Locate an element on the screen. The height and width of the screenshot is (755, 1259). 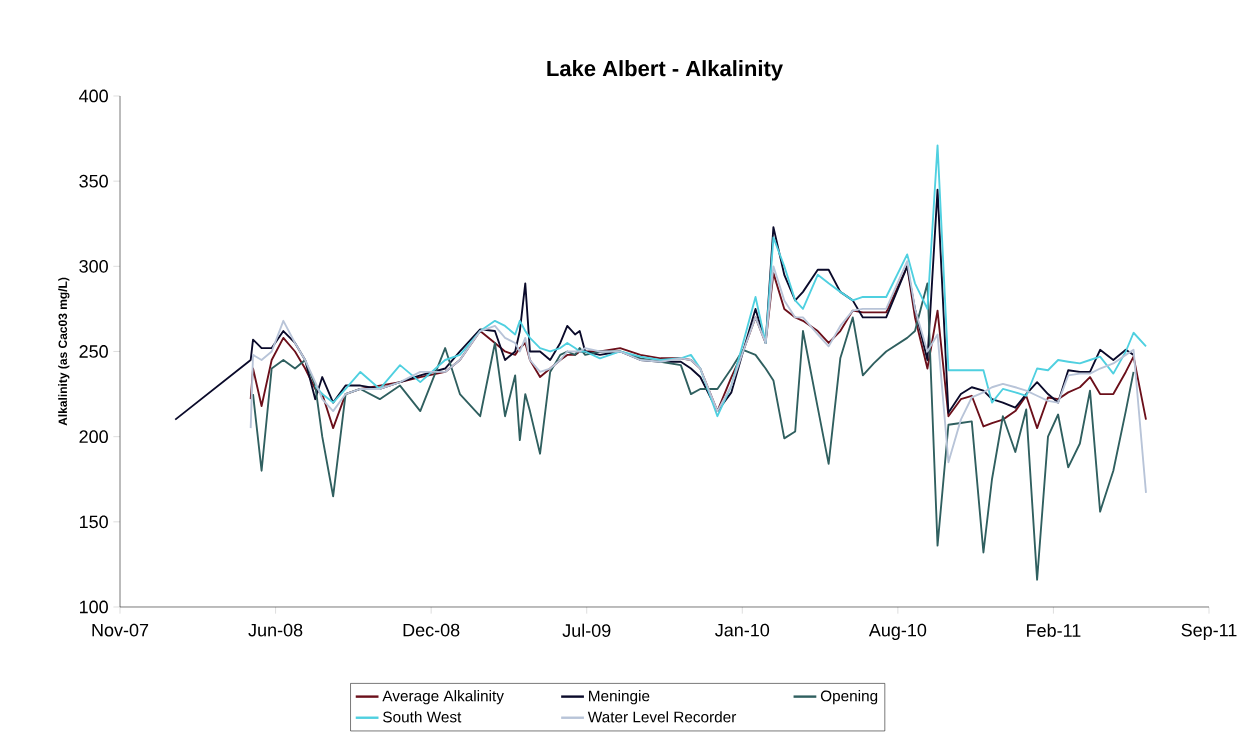
y-tick-label: 200 is located at coordinates (93, 437).